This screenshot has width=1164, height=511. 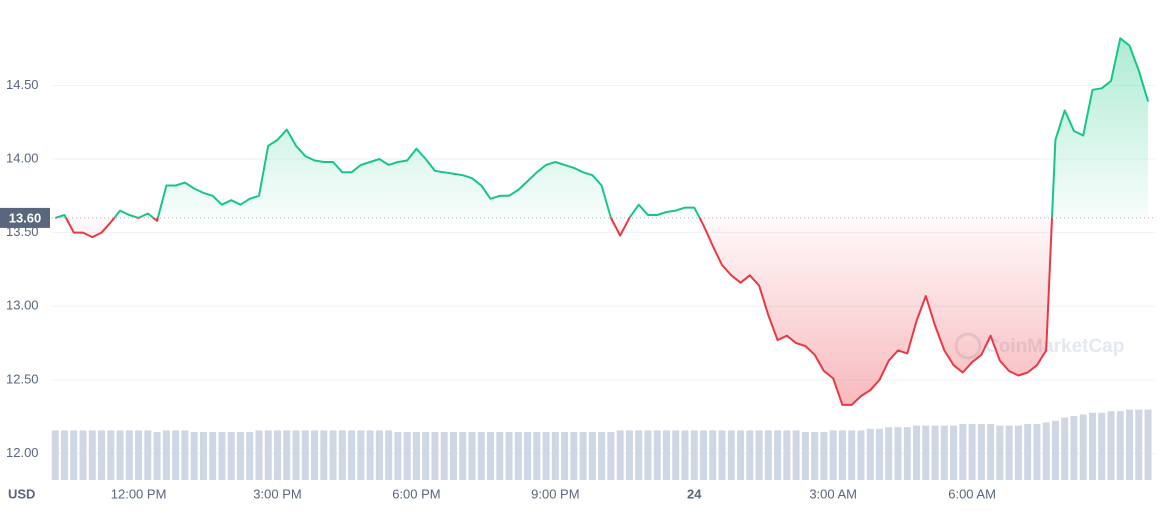 I want to click on x-tick-label: 9:00 PM, so click(x=555, y=493).